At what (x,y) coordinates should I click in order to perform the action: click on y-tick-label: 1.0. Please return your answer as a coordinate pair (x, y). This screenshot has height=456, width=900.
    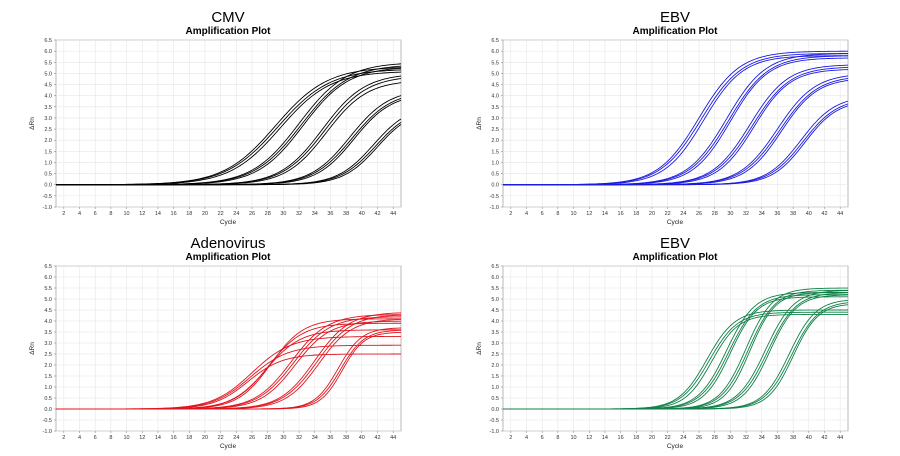
    Looking at the image, I should click on (495, 163).